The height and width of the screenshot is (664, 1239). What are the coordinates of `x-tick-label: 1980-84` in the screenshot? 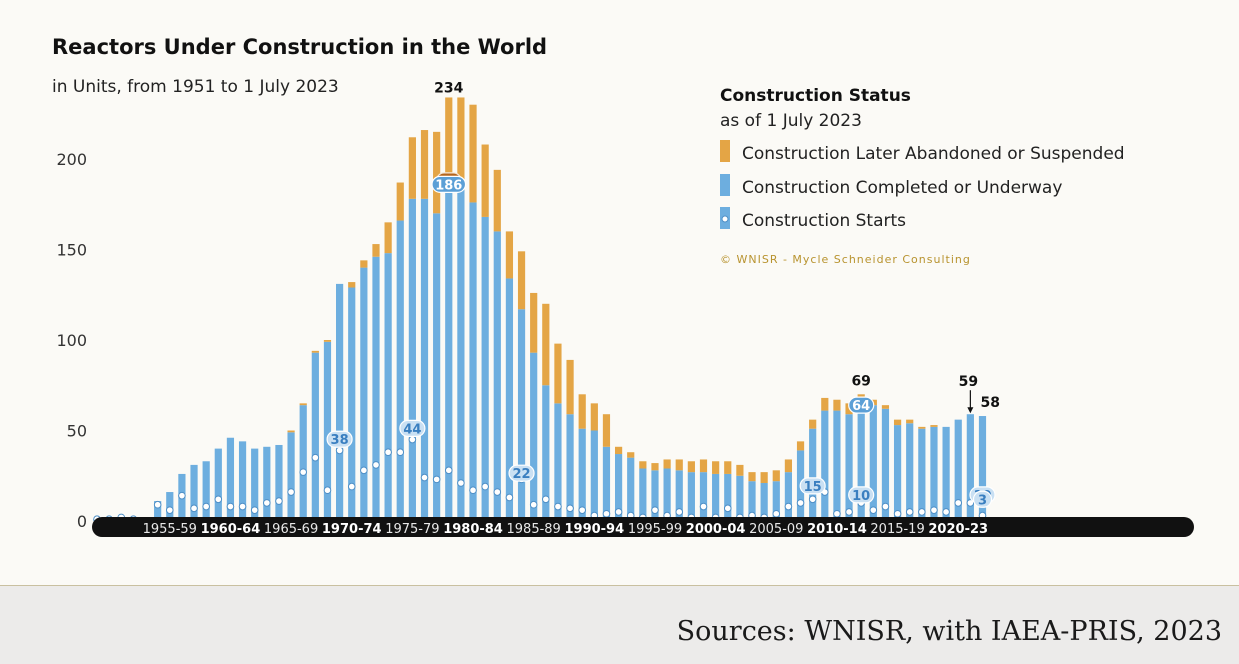 It's located at (473, 529).